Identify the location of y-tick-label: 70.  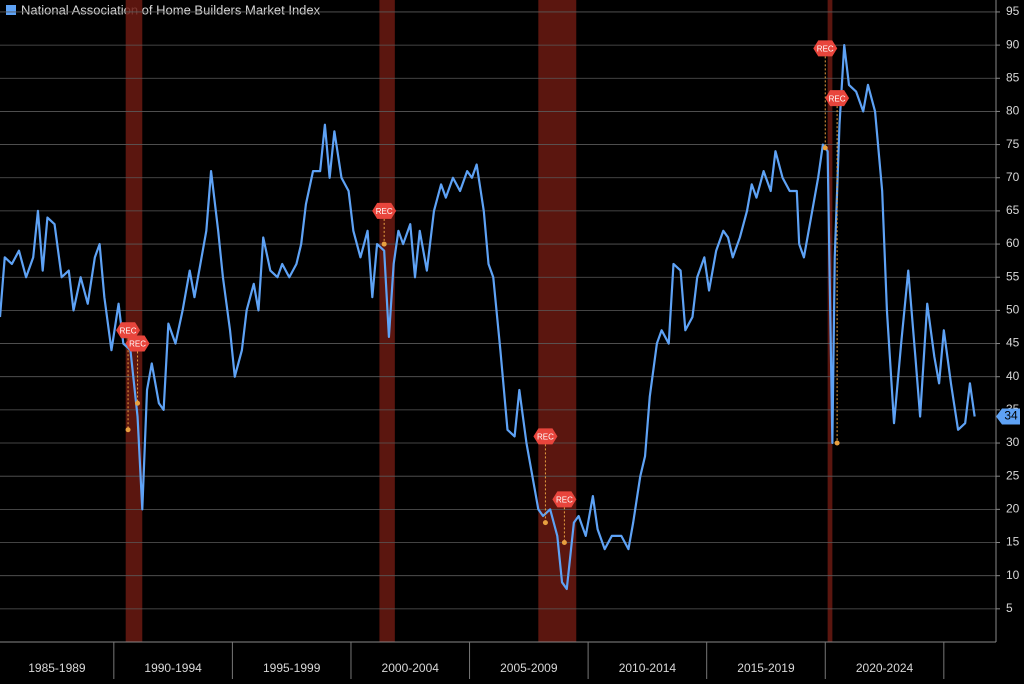
(1013, 177).